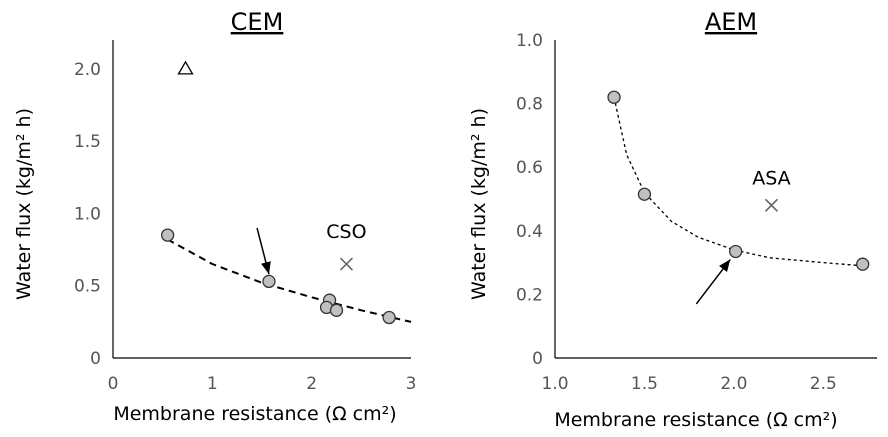 This screenshot has height=437, width=888. I want to click on x-tick-label: 2.0, so click(733, 384).